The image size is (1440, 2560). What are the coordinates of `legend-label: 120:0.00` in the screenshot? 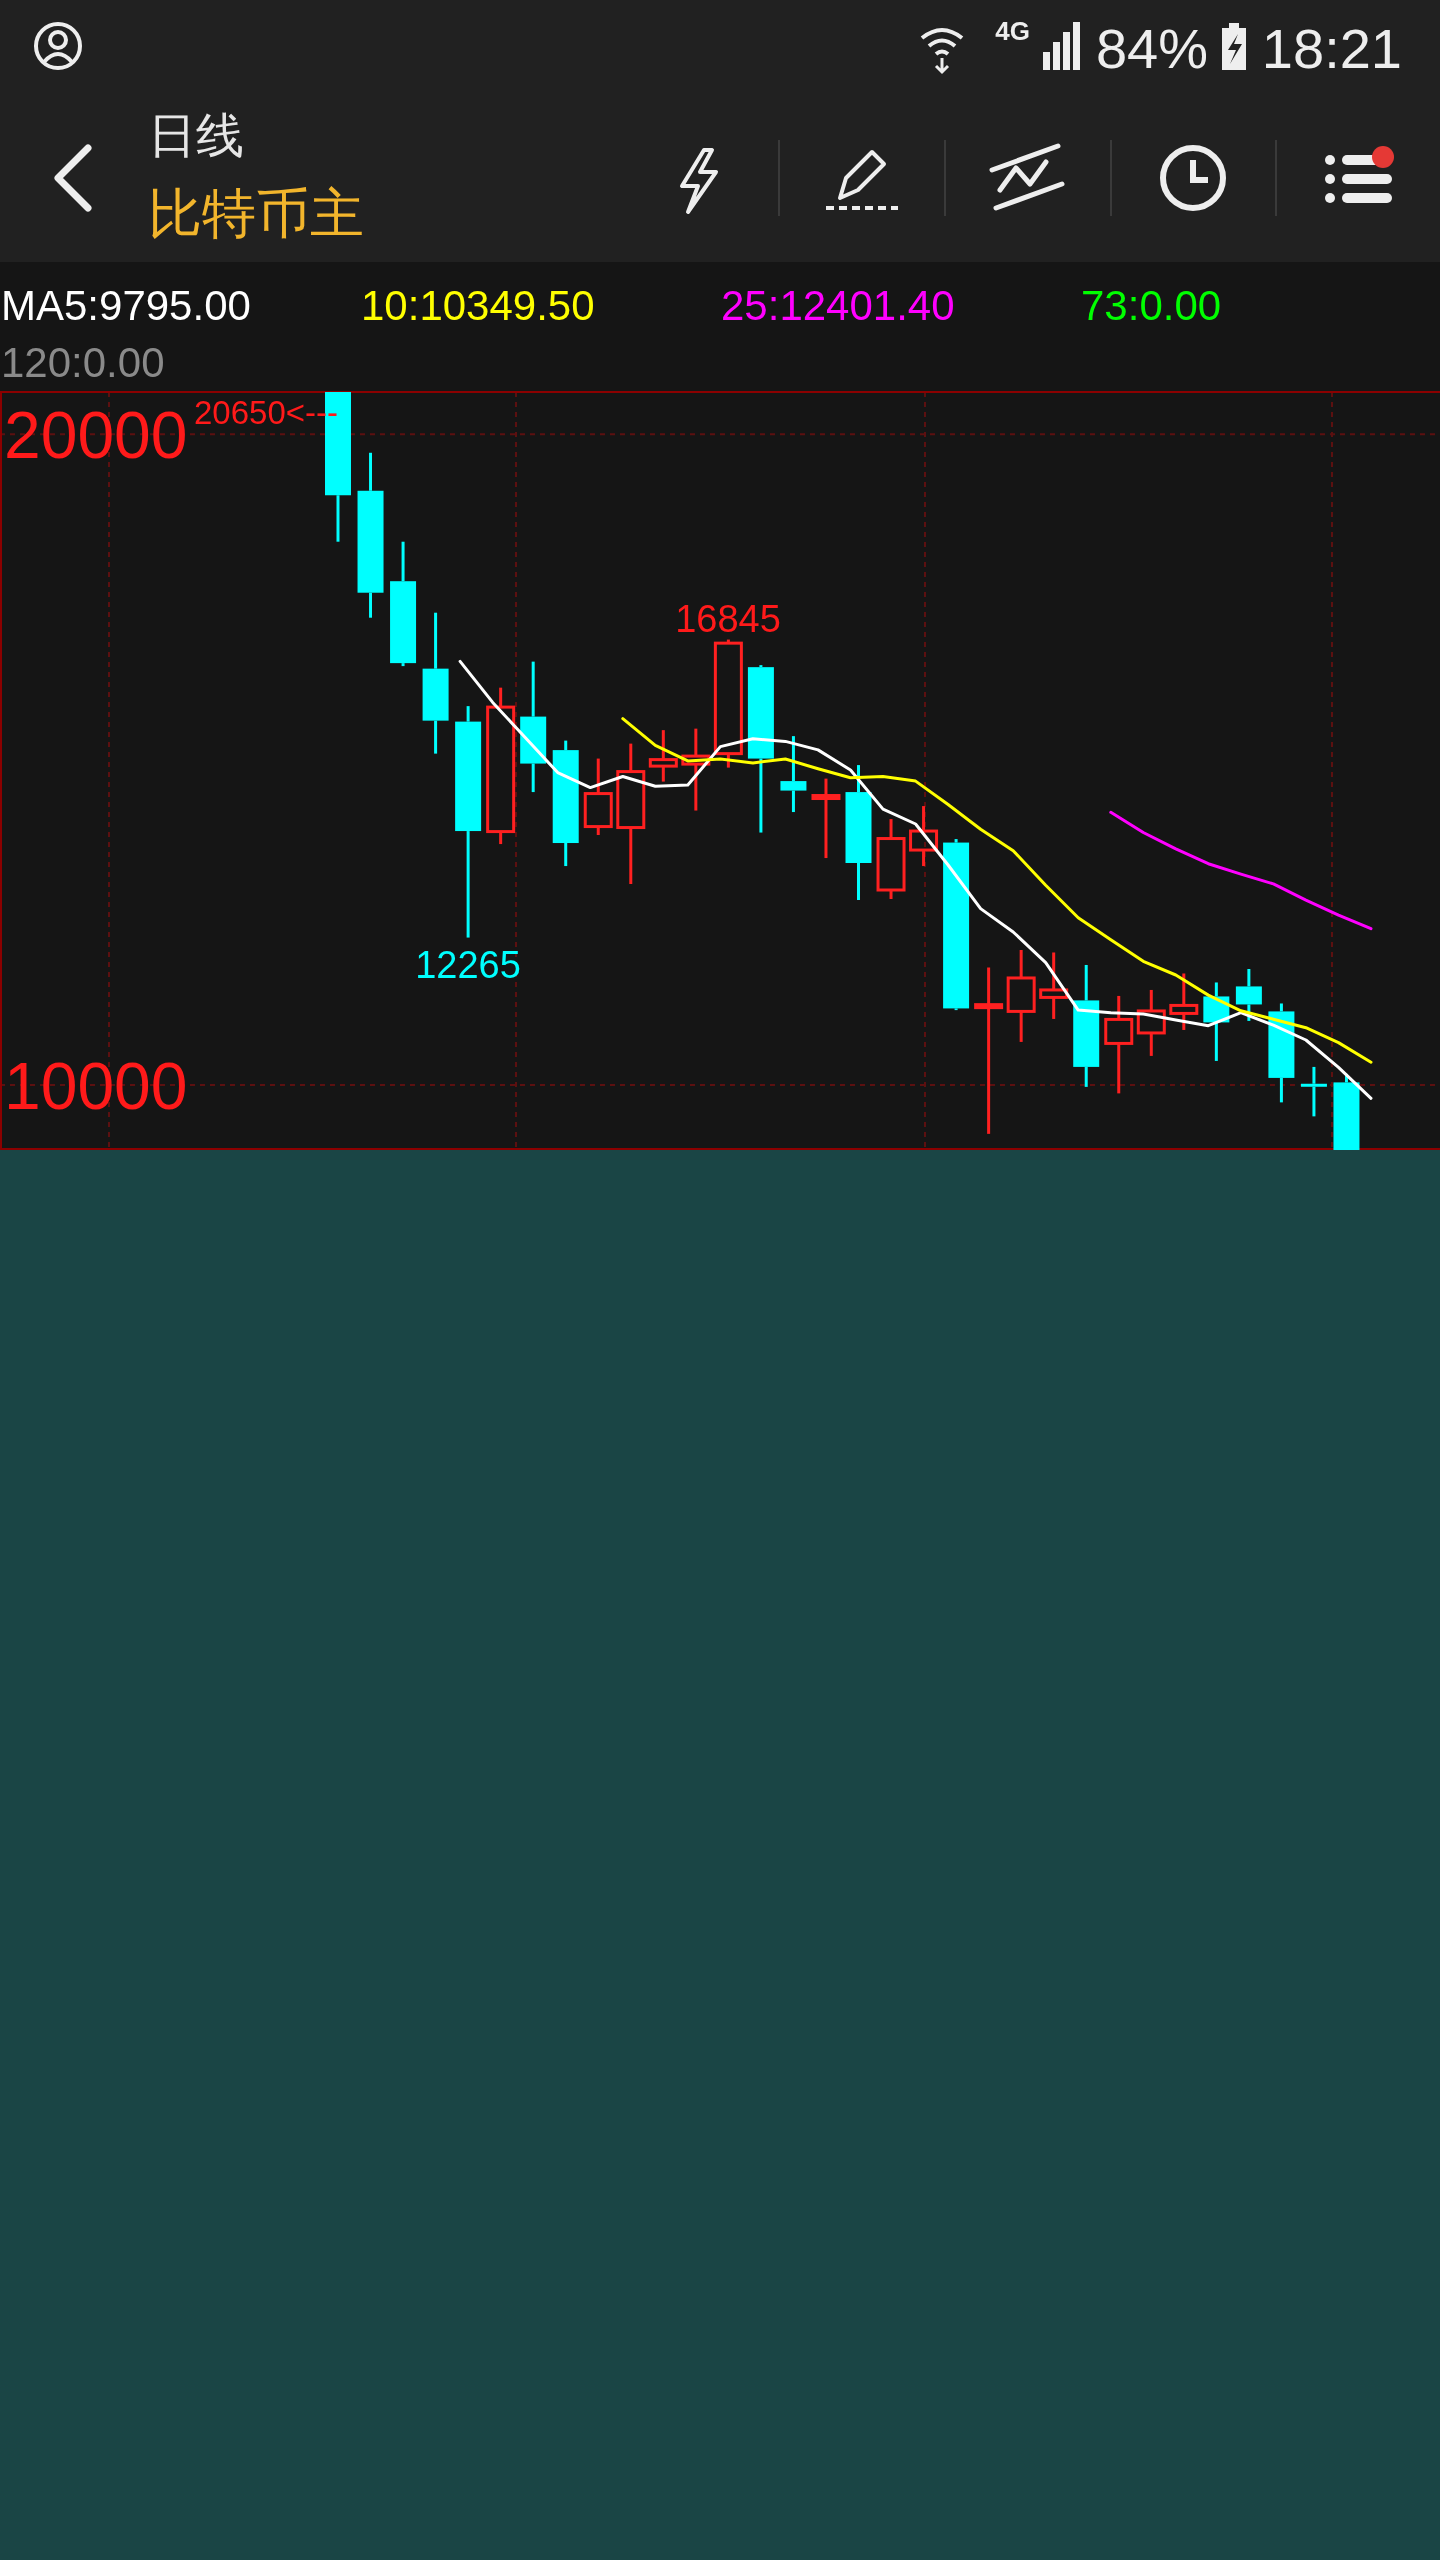 It's located at (83, 362).